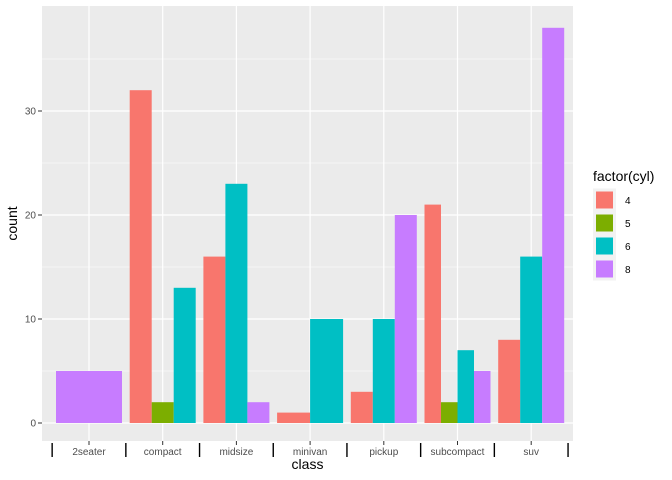  What do you see at coordinates (623, 224) in the screenshot?
I see `legend: factor(cyl) 4 5 6 8` at bounding box center [623, 224].